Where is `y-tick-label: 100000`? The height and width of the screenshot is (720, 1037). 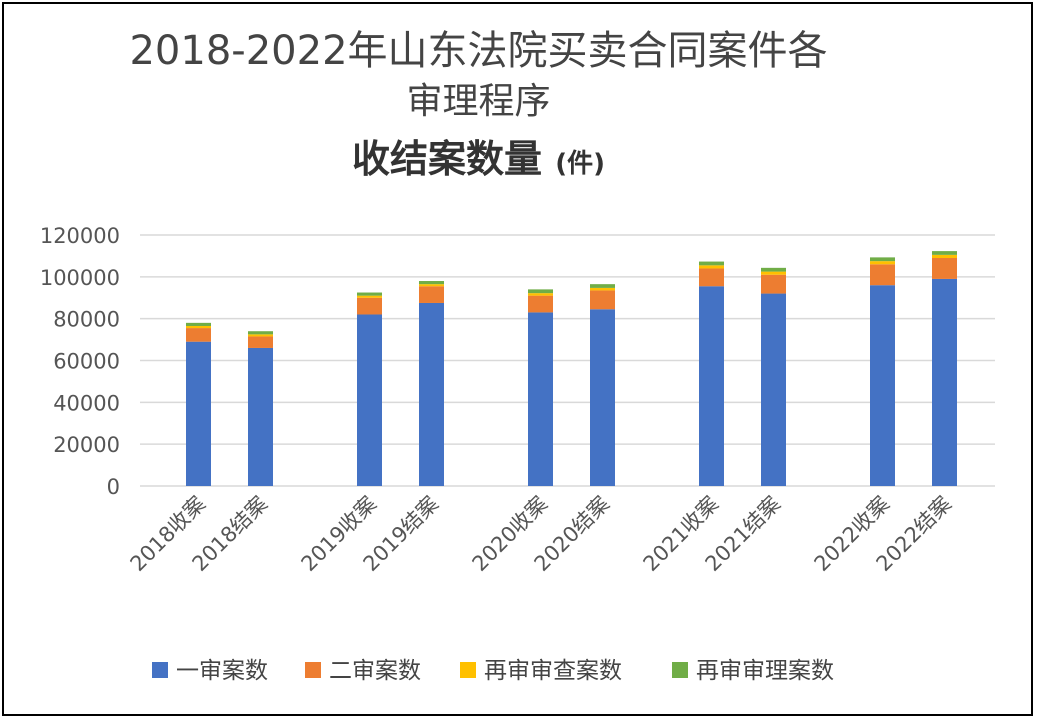
y-tick-label: 100000 is located at coordinates (80, 278).